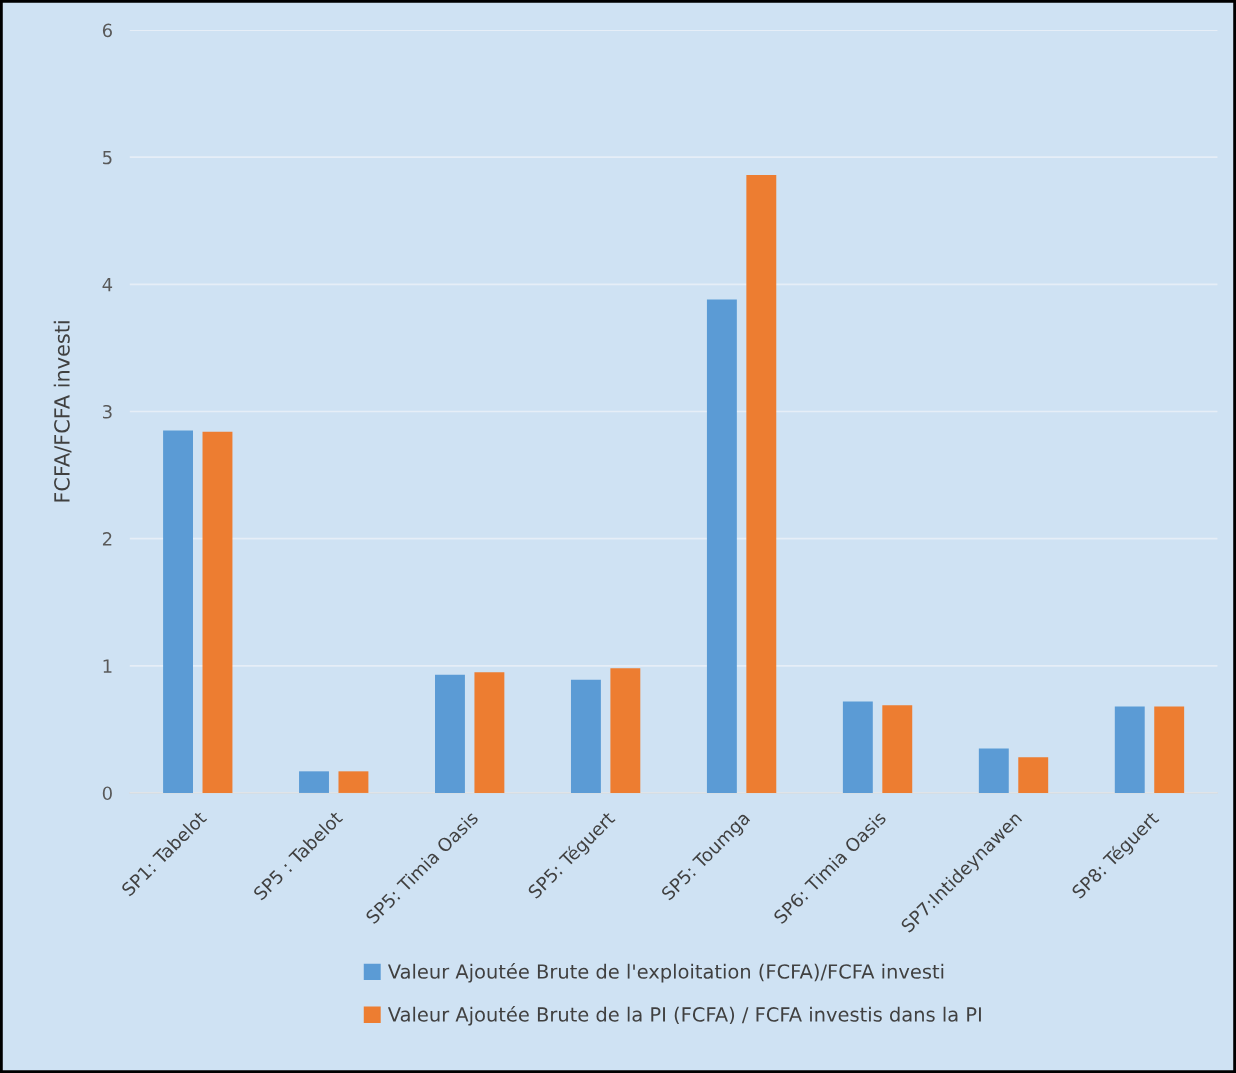 The image size is (1236, 1073). Describe the element at coordinates (665, 973) in the screenshot. I see `legend-label: Valeur Ajoutée Brute de l'exploitation (FCFA)/FCFA investi` at that location.